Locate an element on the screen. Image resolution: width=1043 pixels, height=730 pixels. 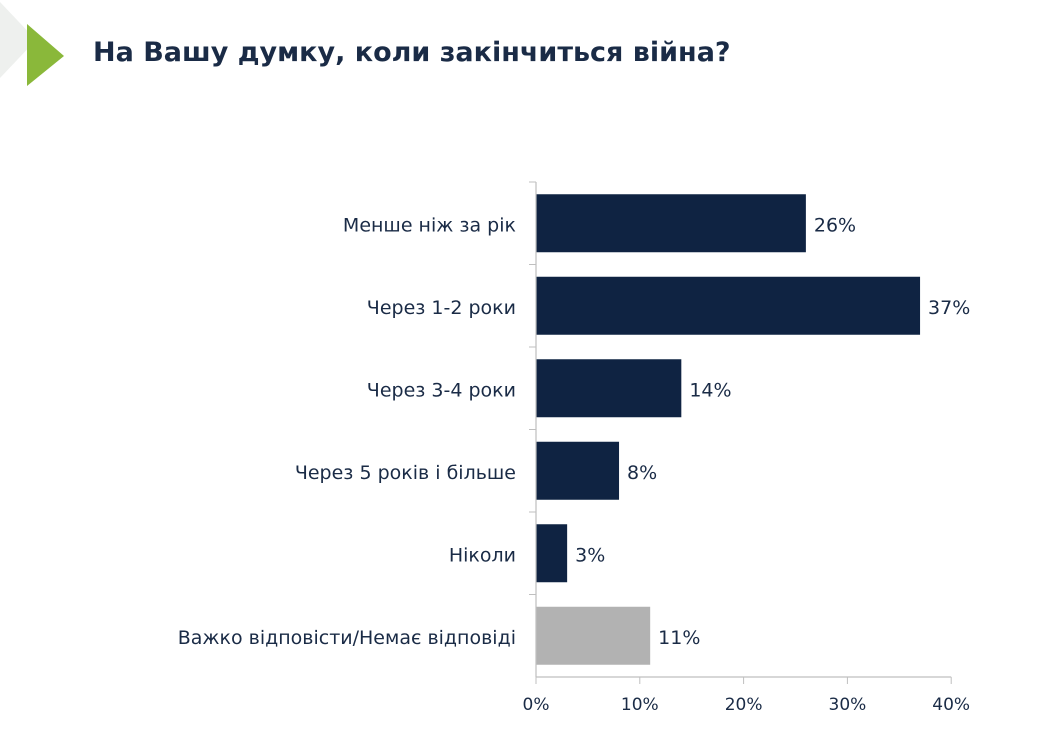
x-tick-label: 40% is located at coordinates (951, 705).